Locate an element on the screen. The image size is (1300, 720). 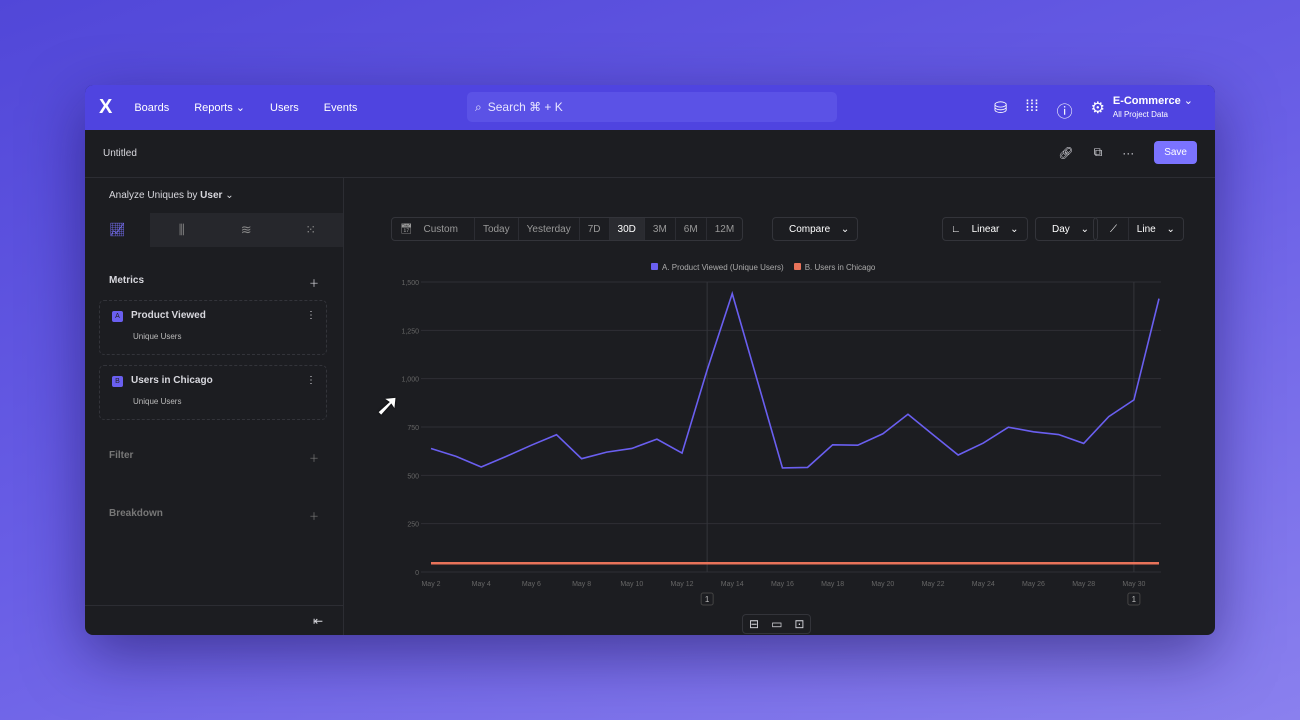
chart-type-dropdown: ⟋ Line ⌄ is located at coordinates (1138, 229).